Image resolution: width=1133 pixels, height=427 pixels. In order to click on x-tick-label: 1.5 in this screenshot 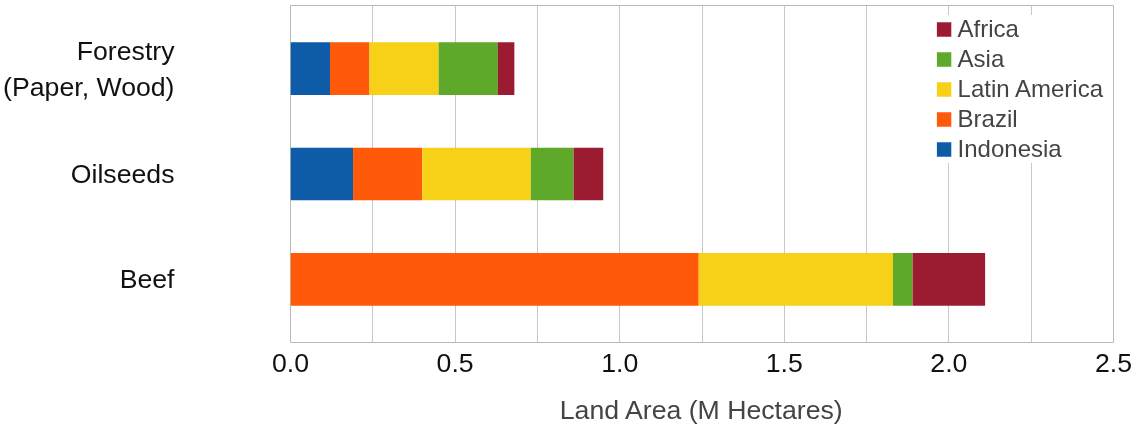, I will do `click(784, 362)`.